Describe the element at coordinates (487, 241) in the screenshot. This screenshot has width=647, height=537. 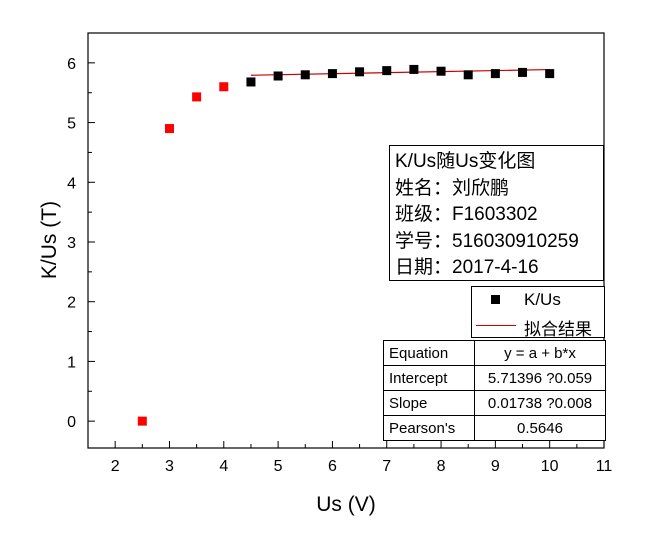
I see `info-student-id: 学号：516030910259` at that location.